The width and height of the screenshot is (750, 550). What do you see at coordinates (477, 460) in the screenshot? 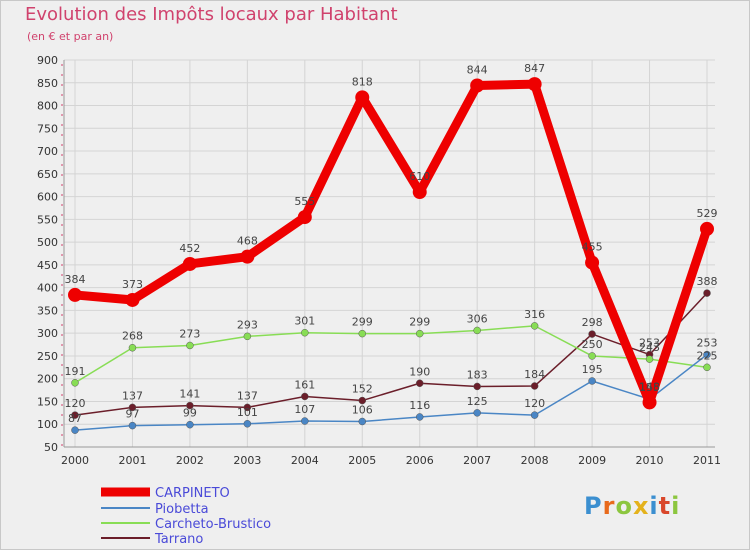
I see `x-tick-label: 2007` at bounding box center [477, 460].